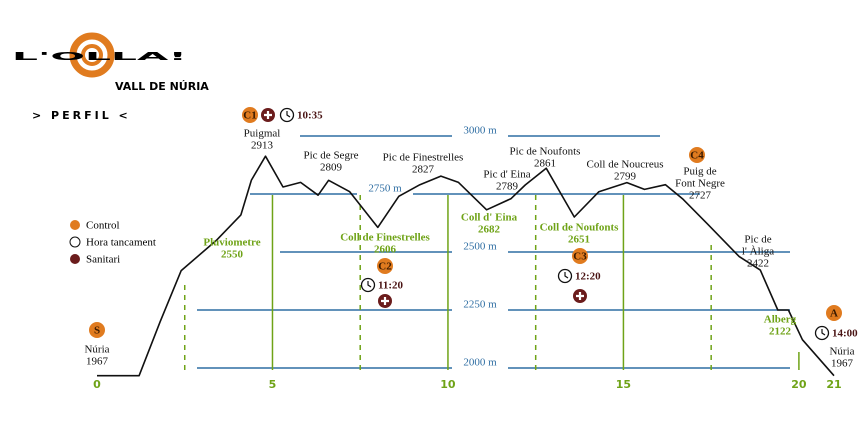  What do you see at coordinates (310, 116) in the screenshot?
I see `closing-time: 10:35` at bounding box center [310, 116].